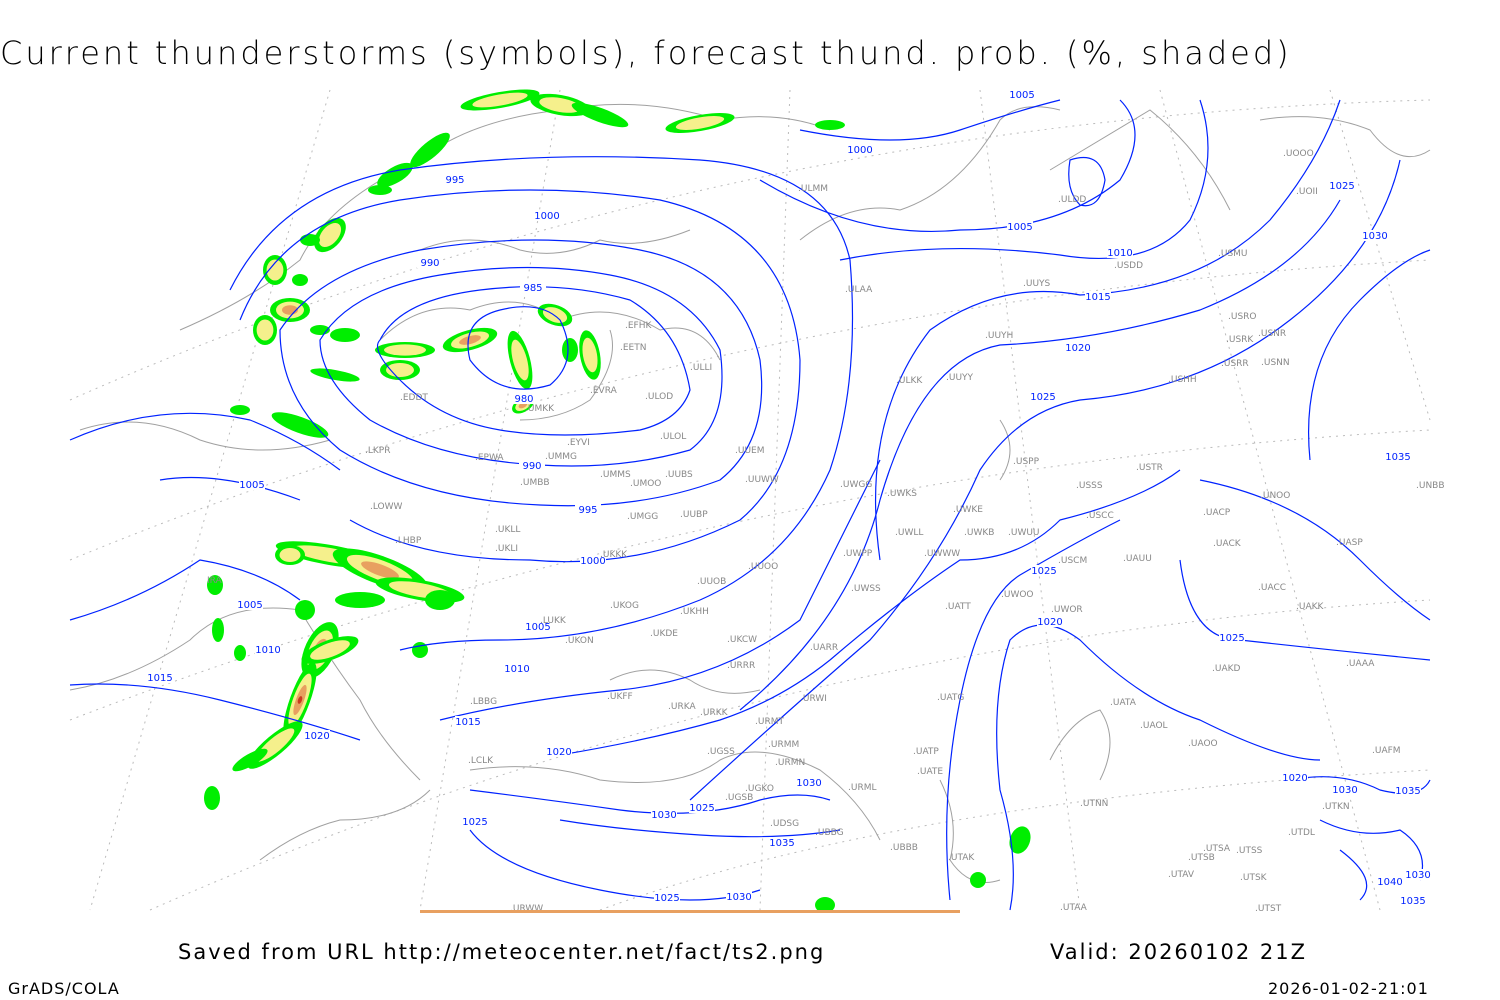 The width and height of the screenshot is (1500, 1000). What do you see at coordinates (1310, 607) in the screenshot?
I see `station-label: .UAKK` at bounding box center [1310, 607].